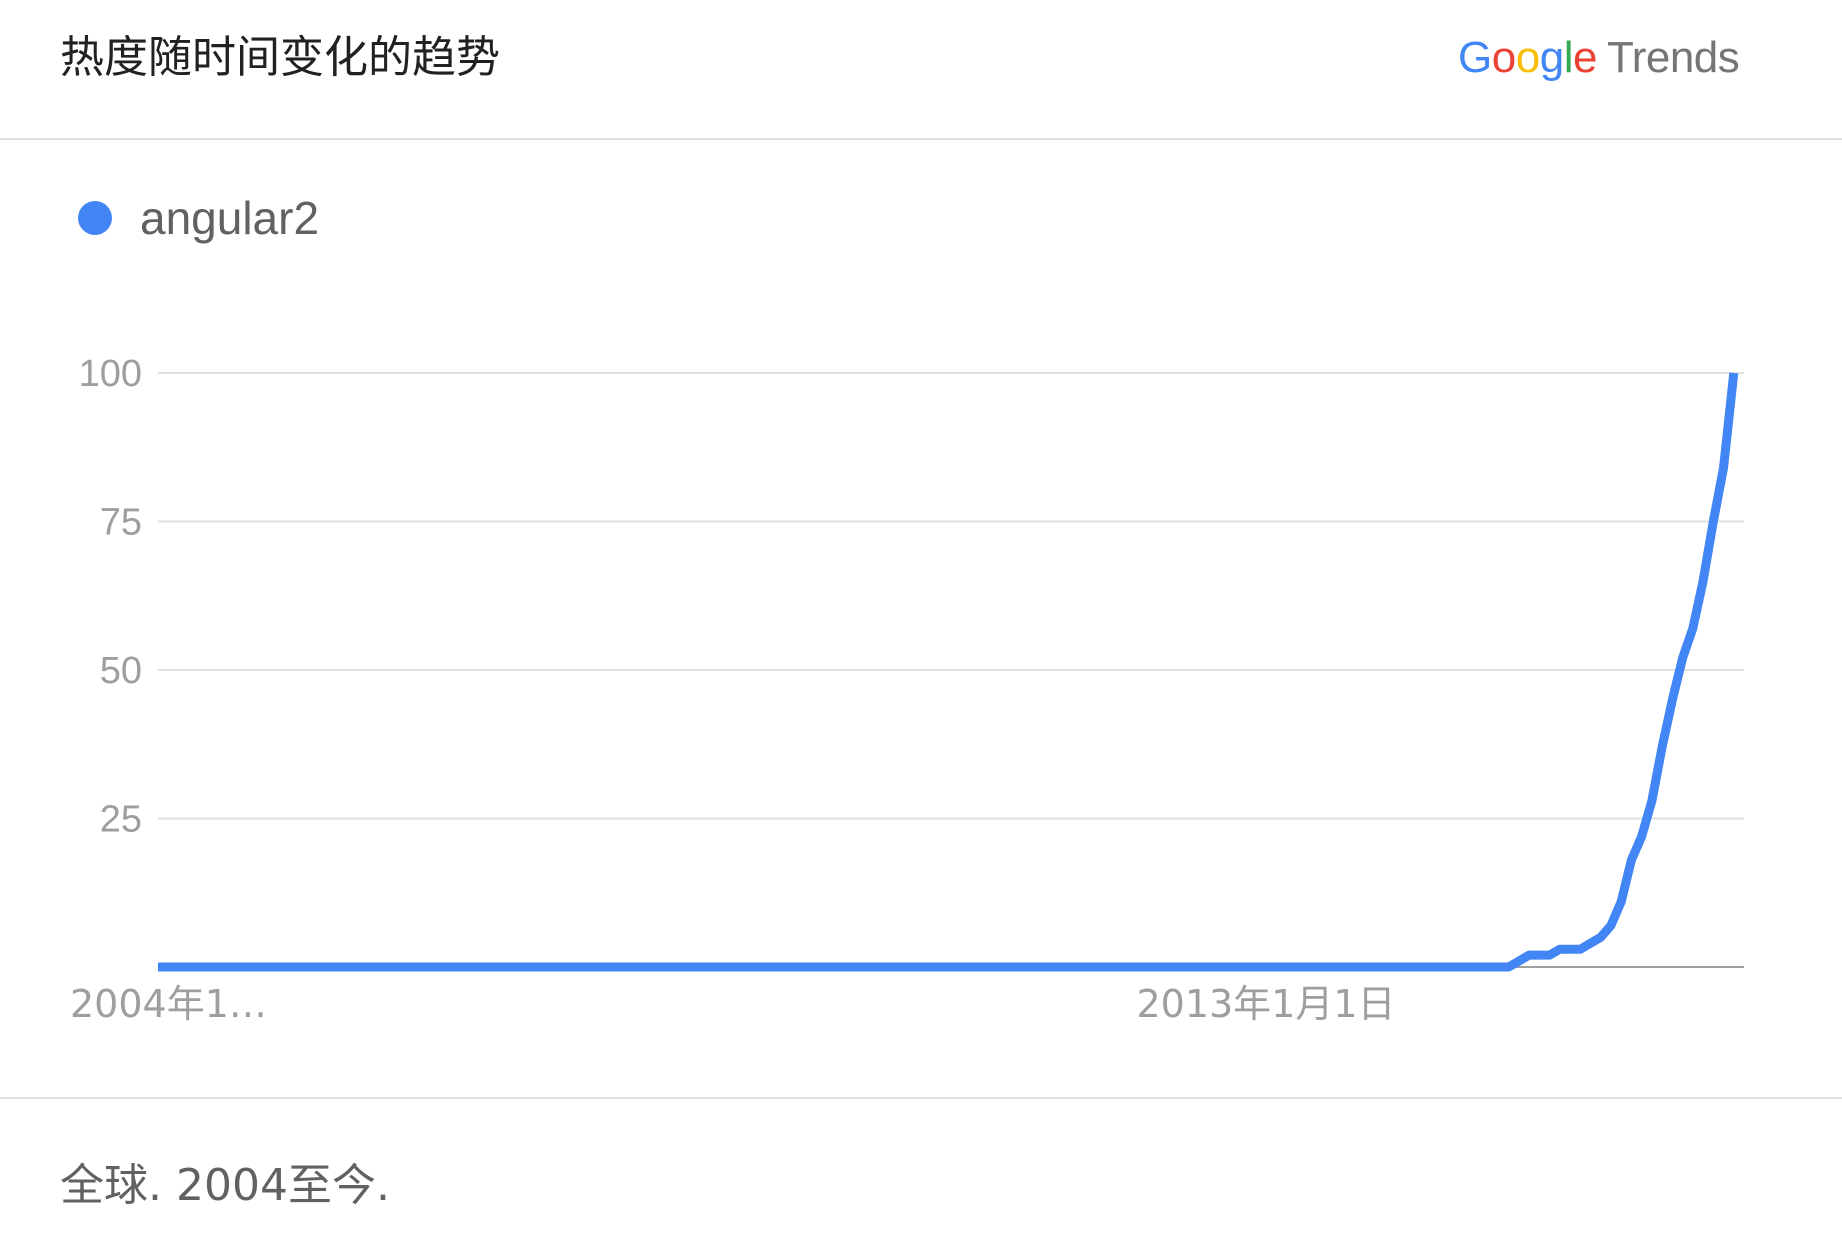 The width and height of the screenshot is (1842, 1250). Describe the element at coordinates (110, 597) in the screenshot. I see `y-axis-ticks: 25 50 75 100` at that location.